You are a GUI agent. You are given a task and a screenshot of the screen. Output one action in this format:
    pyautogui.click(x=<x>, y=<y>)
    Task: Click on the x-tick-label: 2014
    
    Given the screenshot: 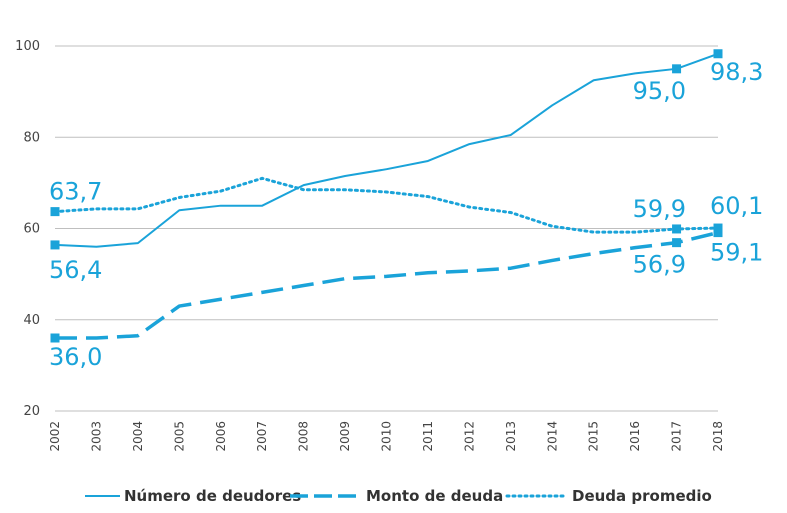 What is the action you would take?
    pyautogui.click(x=552, y=436)
    